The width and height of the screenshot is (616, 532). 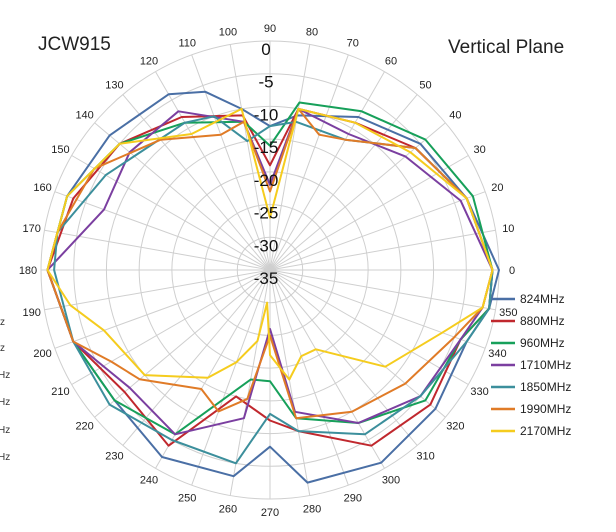 What do you see at coordinates (5, 390) in the screenshot?
I see `cutoff-labels: z z Hz Hz Hz Hz` at bounding box center [5, 390].